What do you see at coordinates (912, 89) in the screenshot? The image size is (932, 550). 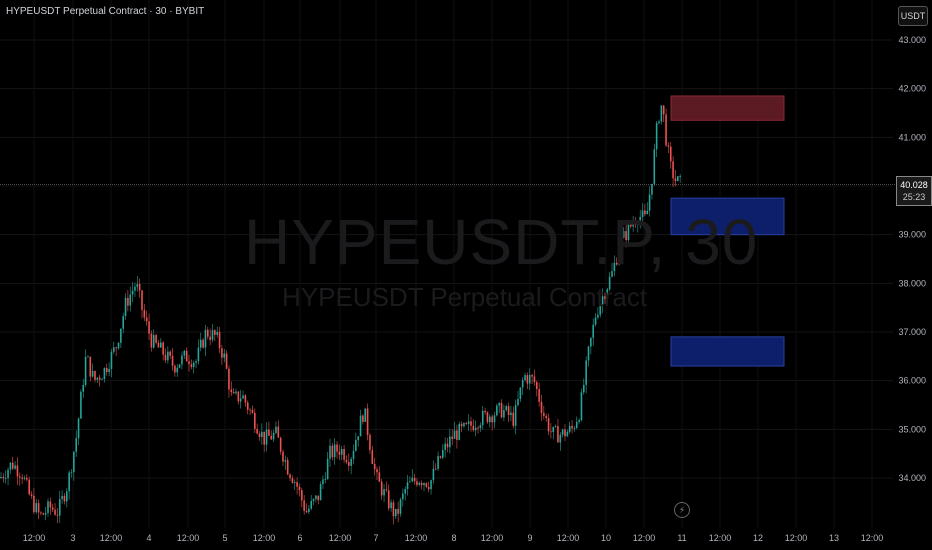 I see `y-tick-label: 42.000` at bounding box center [912, 89].